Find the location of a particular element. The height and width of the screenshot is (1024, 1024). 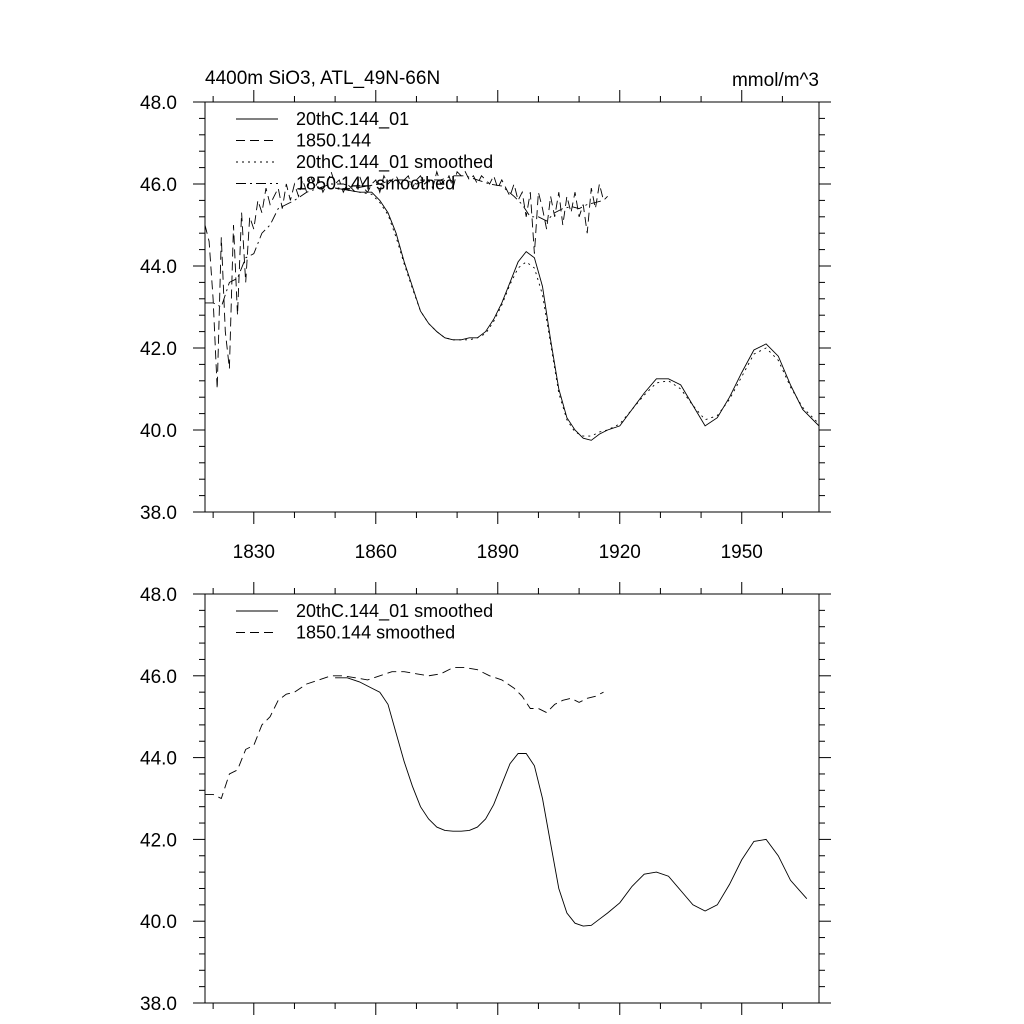

x-tick-label: 1830 is located at coordinates (254, 552).